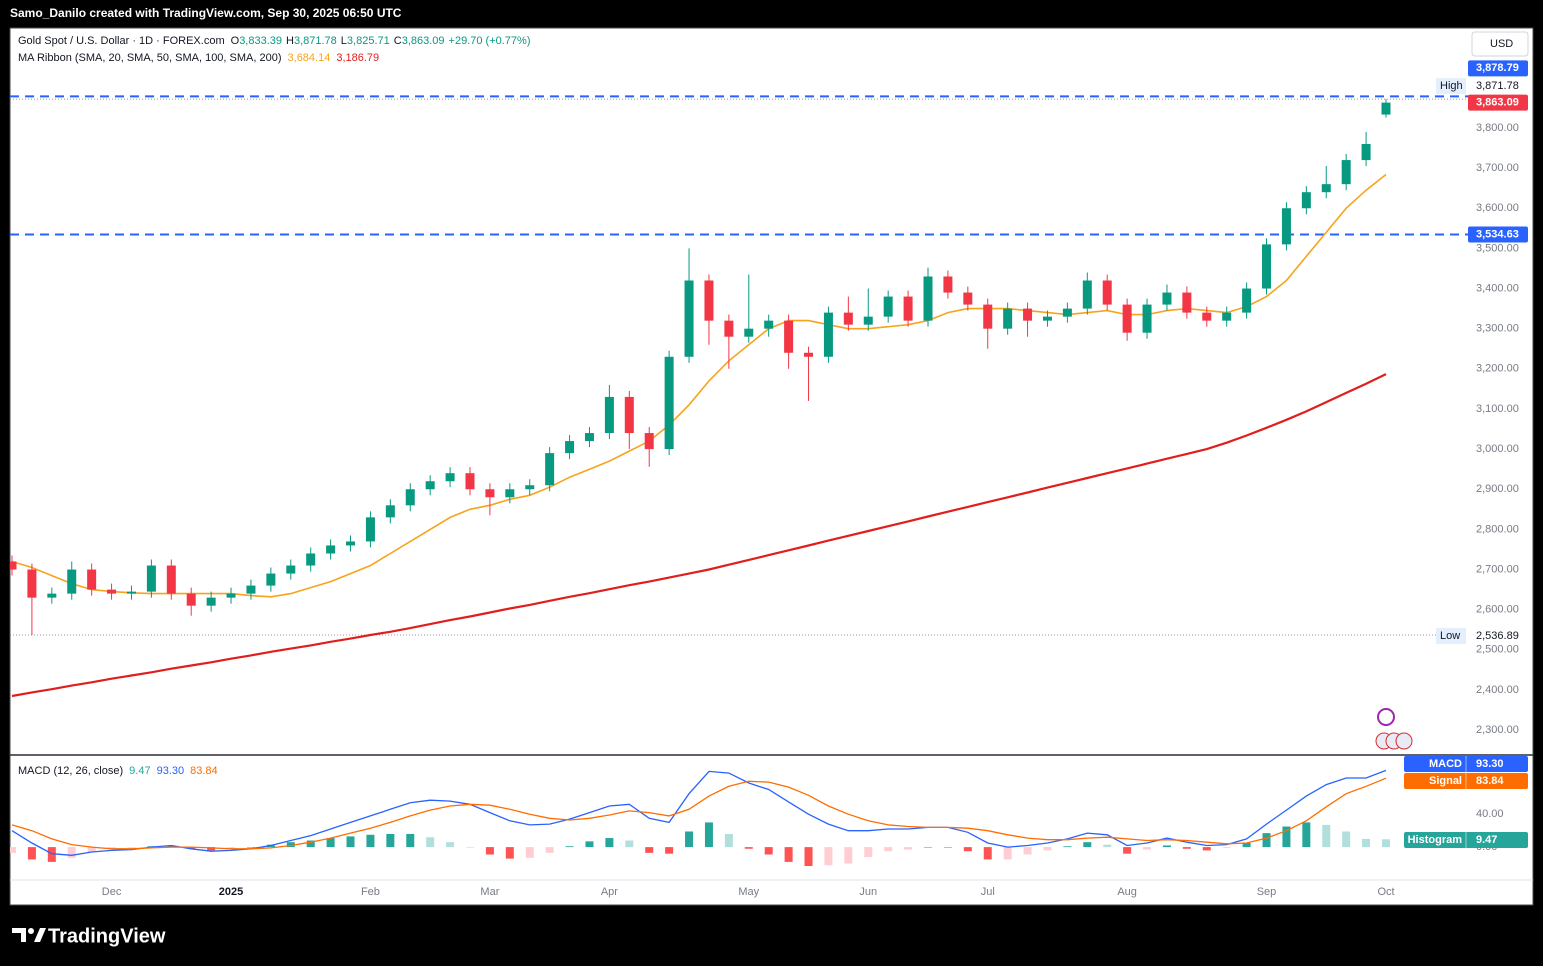 The width and height of the screenshot is (1543, 966). What do you see at coordinates (1127, 892) in the screenshot?
I see `x-tick-label: Aug` at bounding box center [1127, 892].